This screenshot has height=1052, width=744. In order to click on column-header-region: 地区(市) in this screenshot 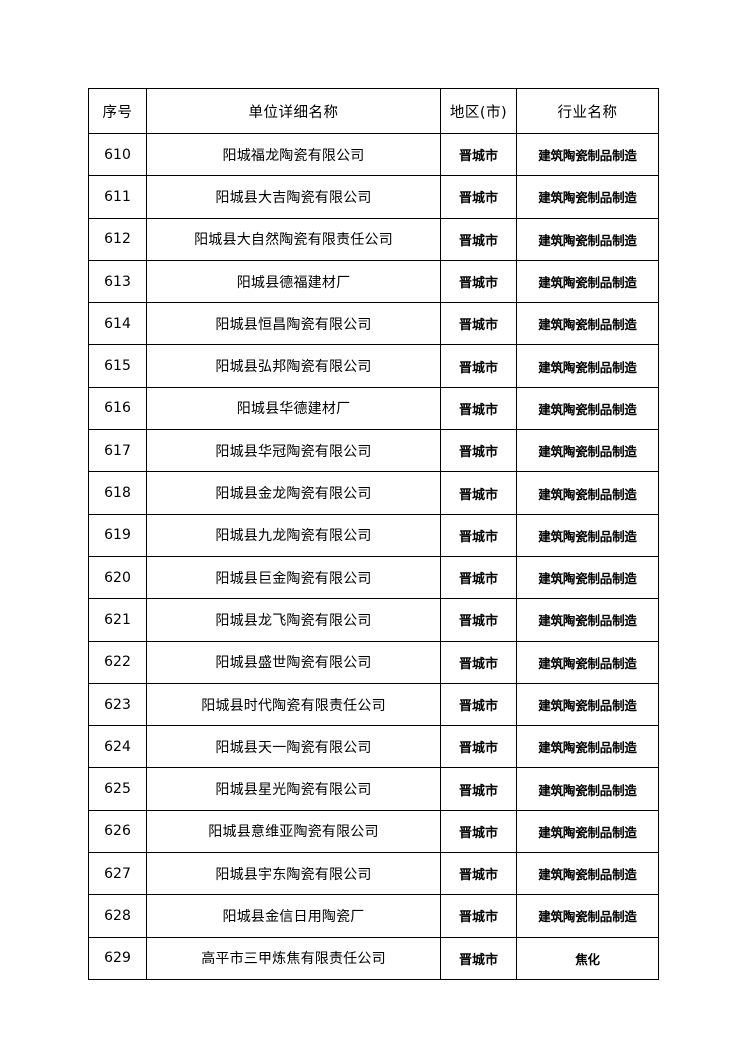, I will do `click(478, 111)`.